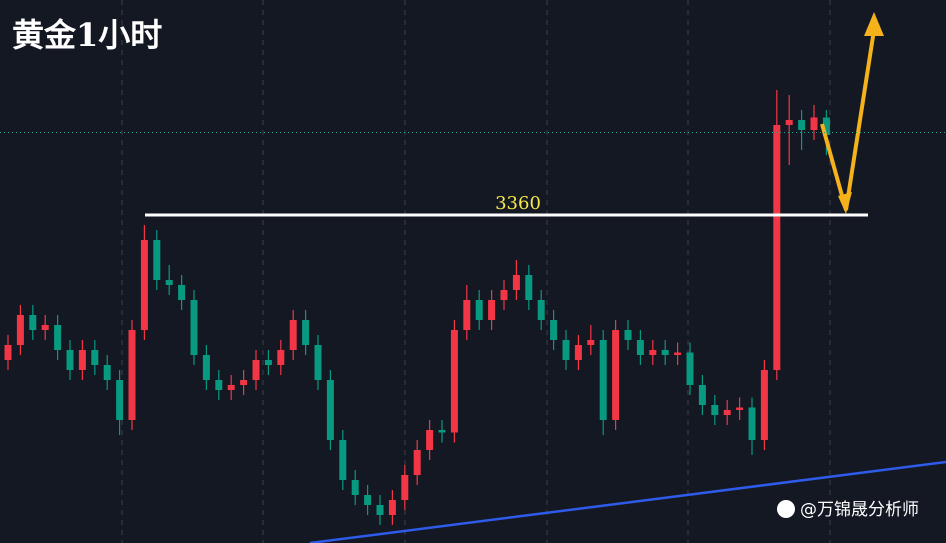 The width and height of the screenshot is (946, 543). I want to click on arrows, so click(852, 113).